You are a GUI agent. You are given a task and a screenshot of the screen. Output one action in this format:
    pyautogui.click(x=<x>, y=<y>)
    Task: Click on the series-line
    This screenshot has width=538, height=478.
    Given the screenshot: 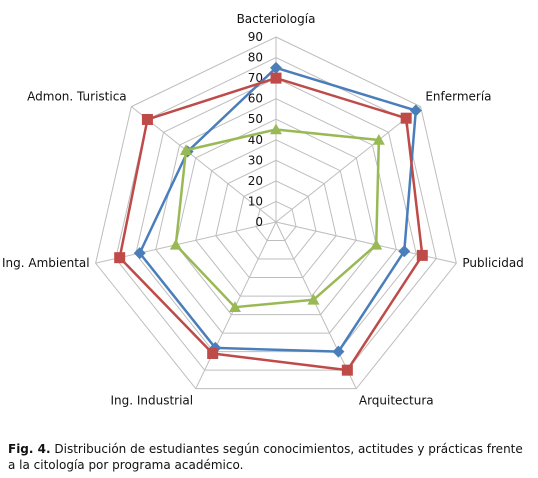 What is the action you would take?
    pyautogui.click(x=277, y=218)
    